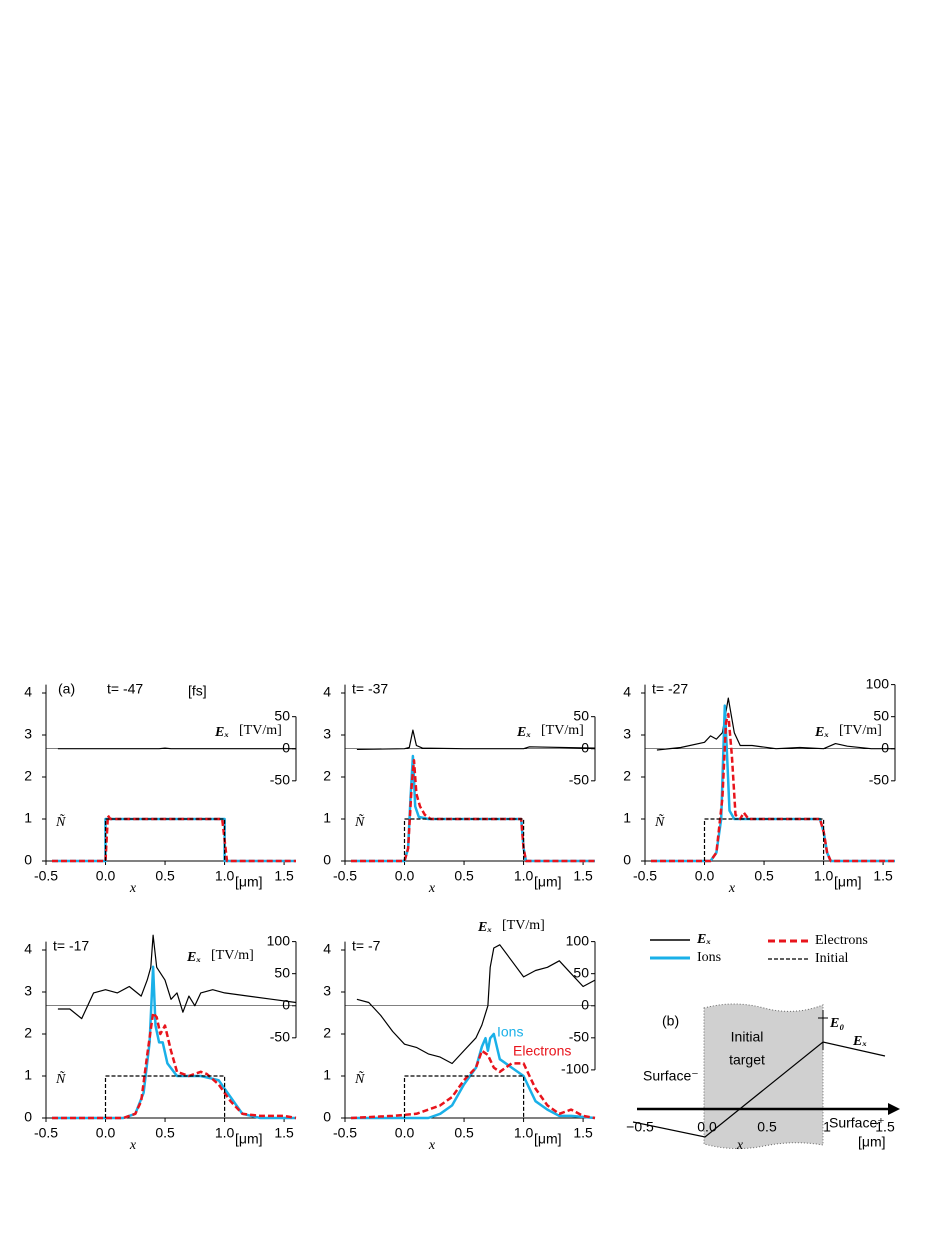 This screenshot has height=1235, width=926. What do you see at coordinates (747, 1060) in the screenshot?
I see `target-title: target` at bounding box center [747, 1060].